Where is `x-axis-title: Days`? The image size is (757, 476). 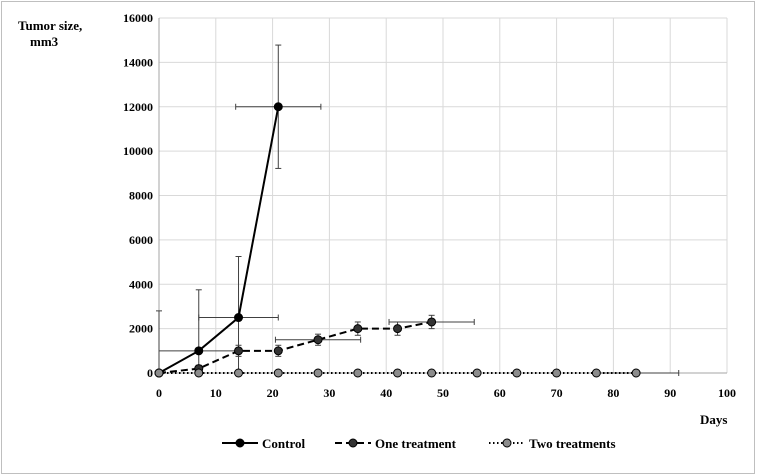 x-axis-title: Days is located at coordinates (713, 419).